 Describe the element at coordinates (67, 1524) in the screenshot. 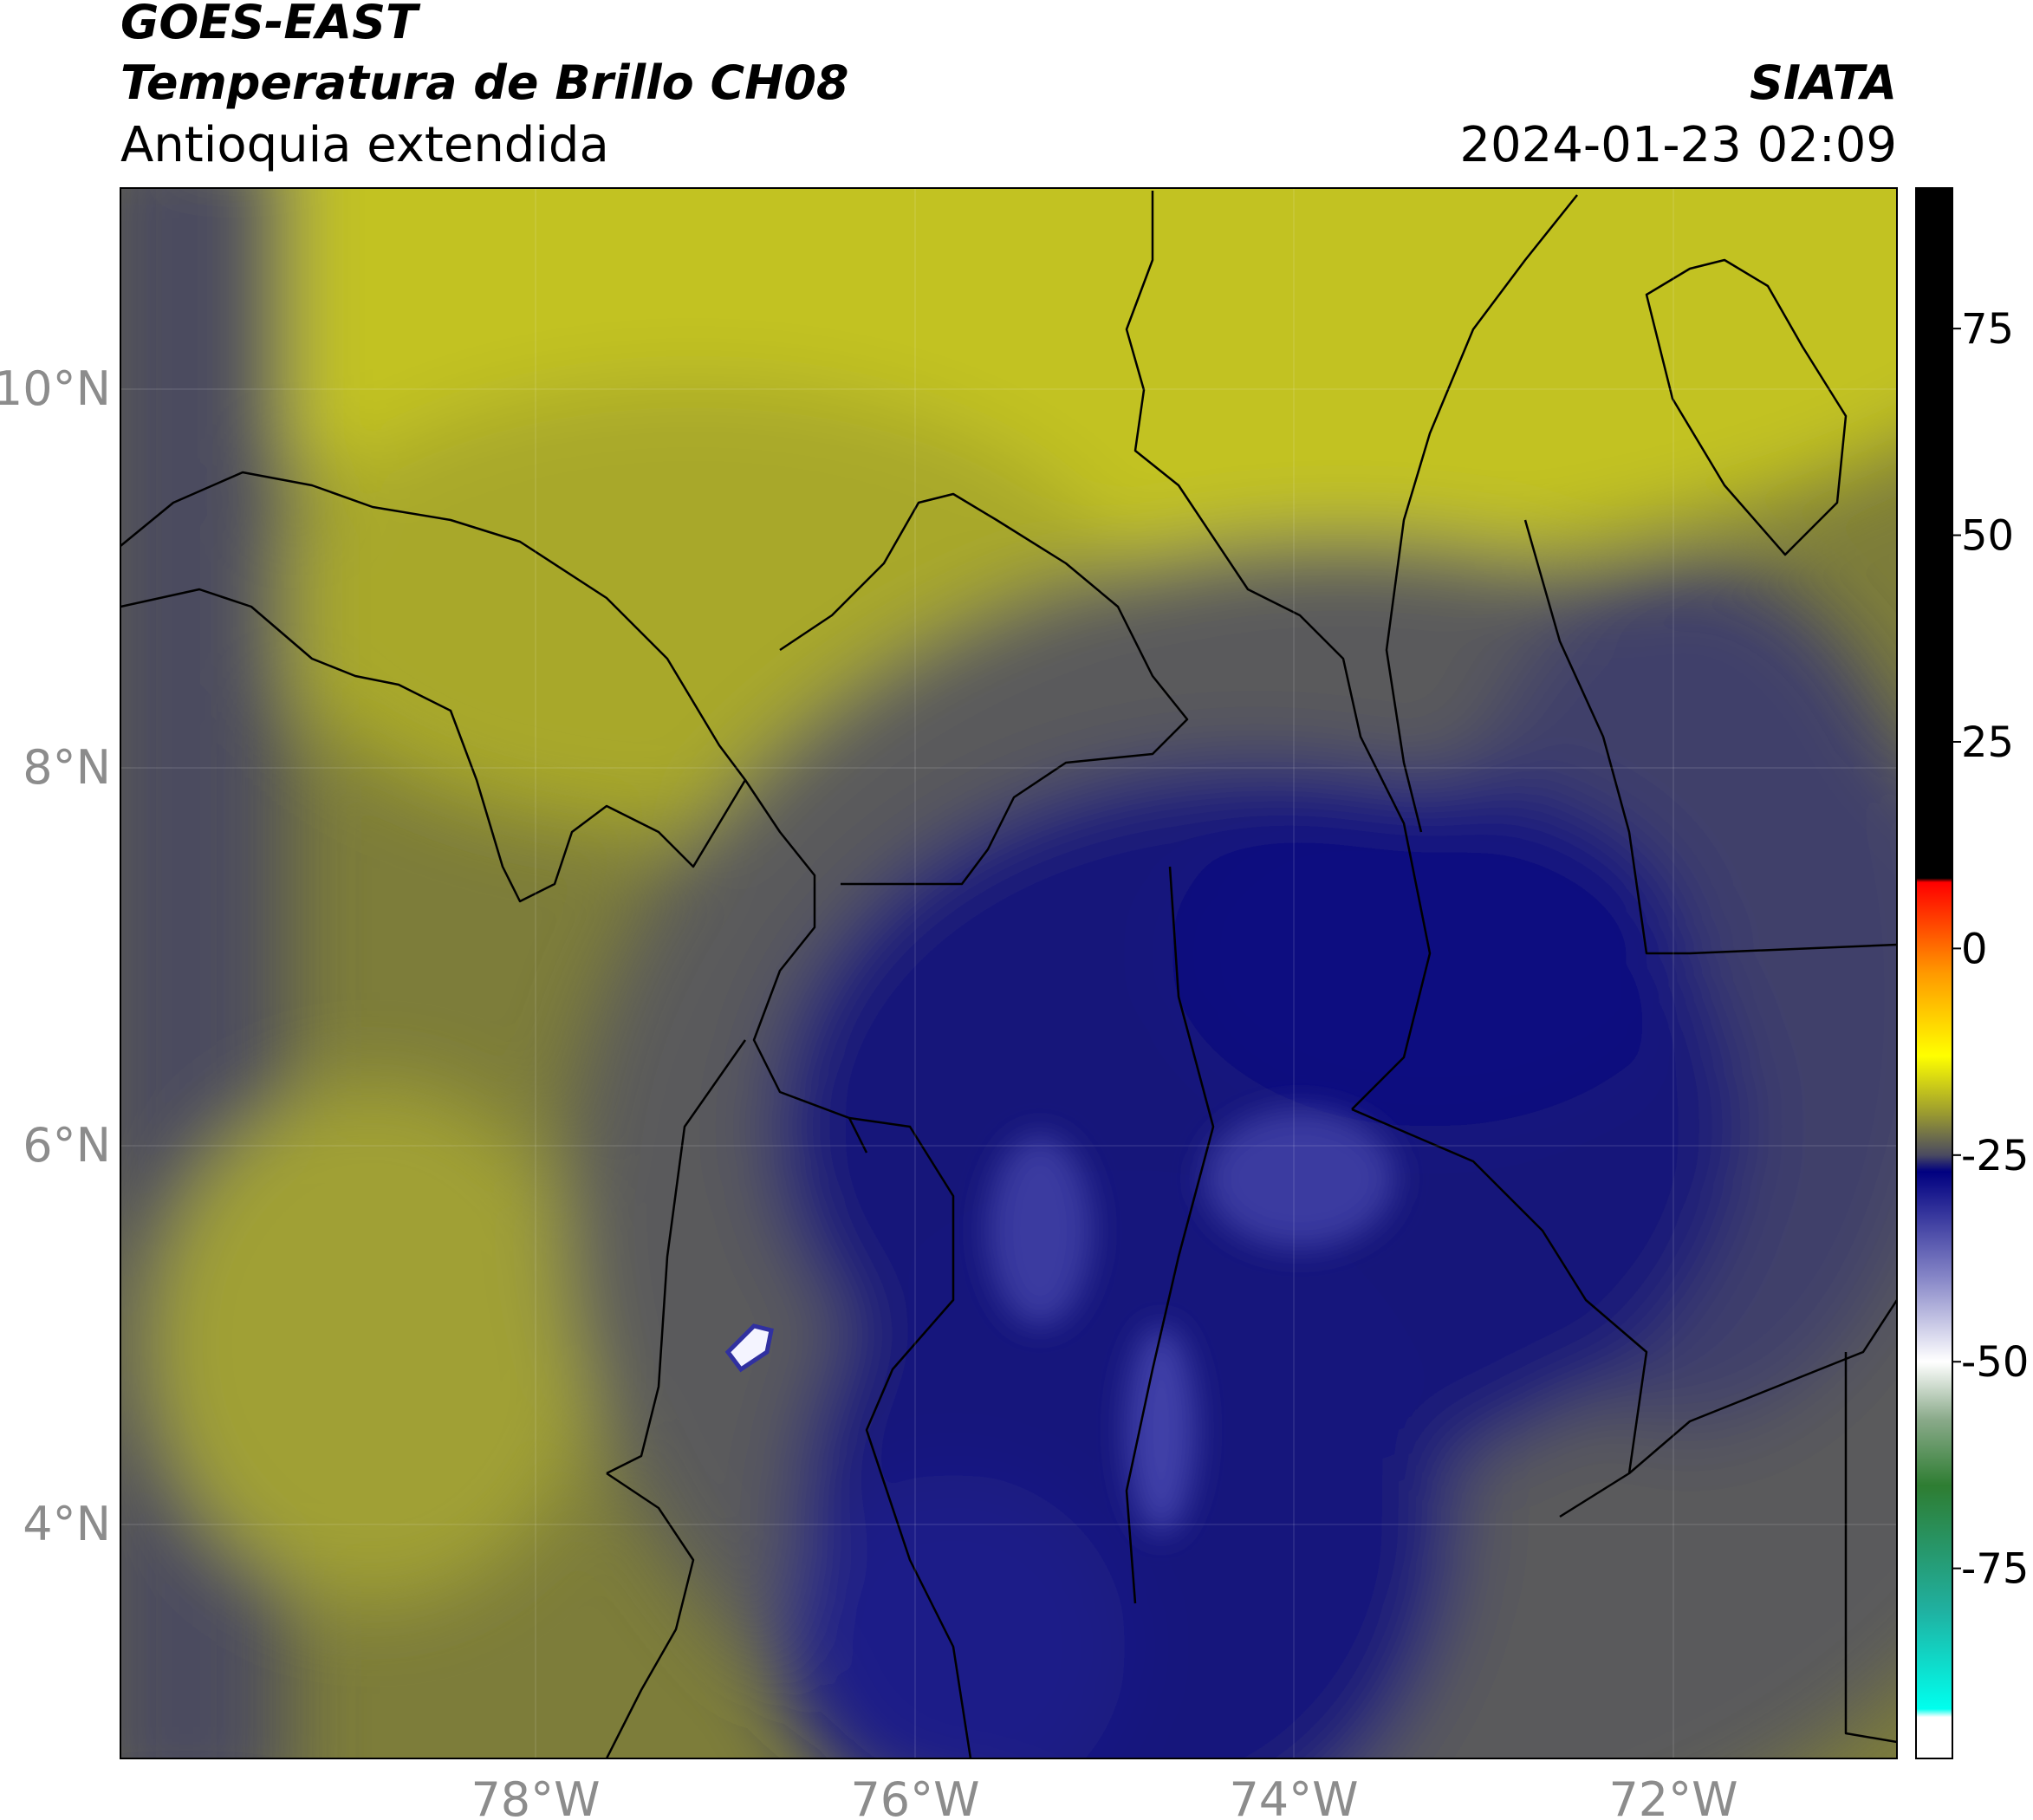

I see `lat-label: 4°N` at that location.